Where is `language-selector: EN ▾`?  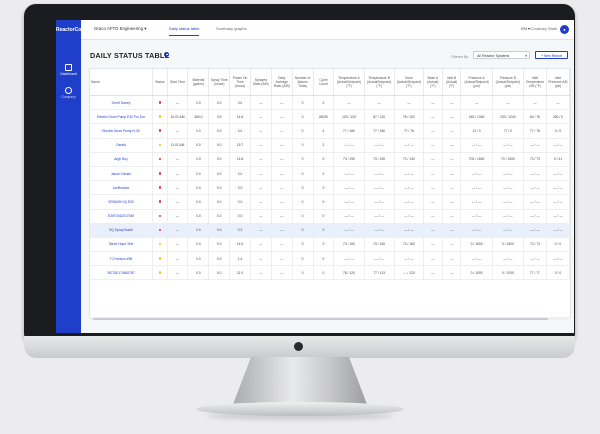
language-selector: EN ▾ is located at coordinates (525, 28).